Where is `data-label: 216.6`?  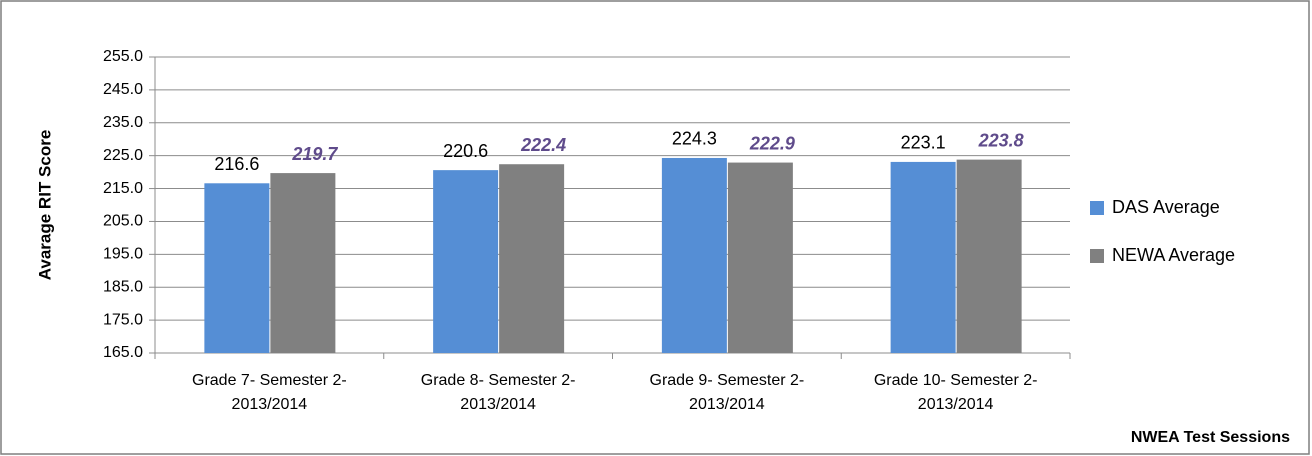
data-label: 216.6 is located at coordinates (236, 164).